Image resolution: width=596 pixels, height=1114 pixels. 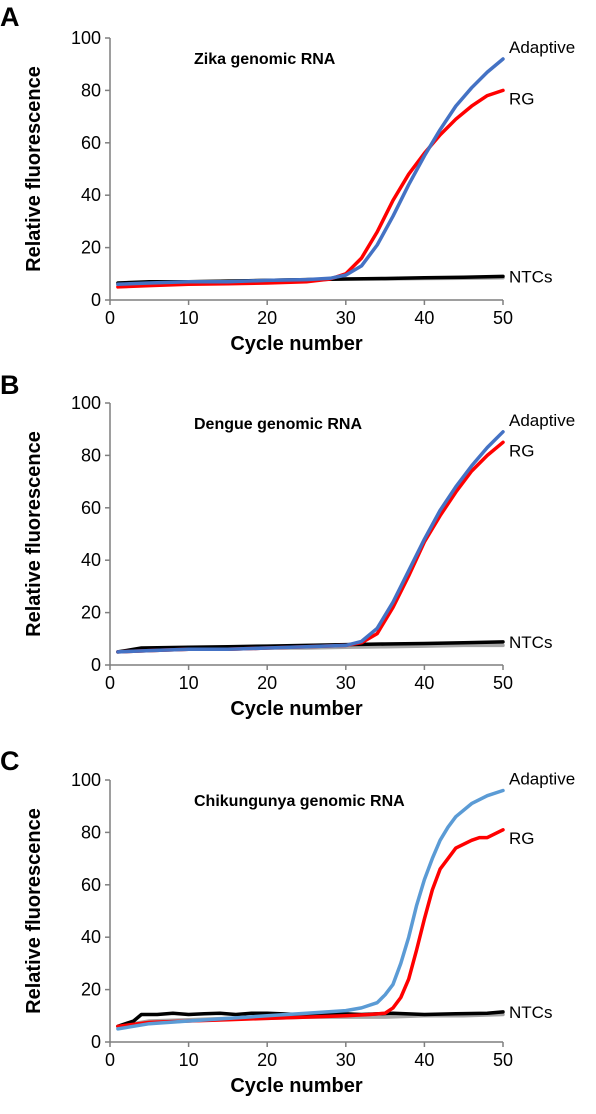 I want to click on panel-letter: A, so click(x=10, y=17).